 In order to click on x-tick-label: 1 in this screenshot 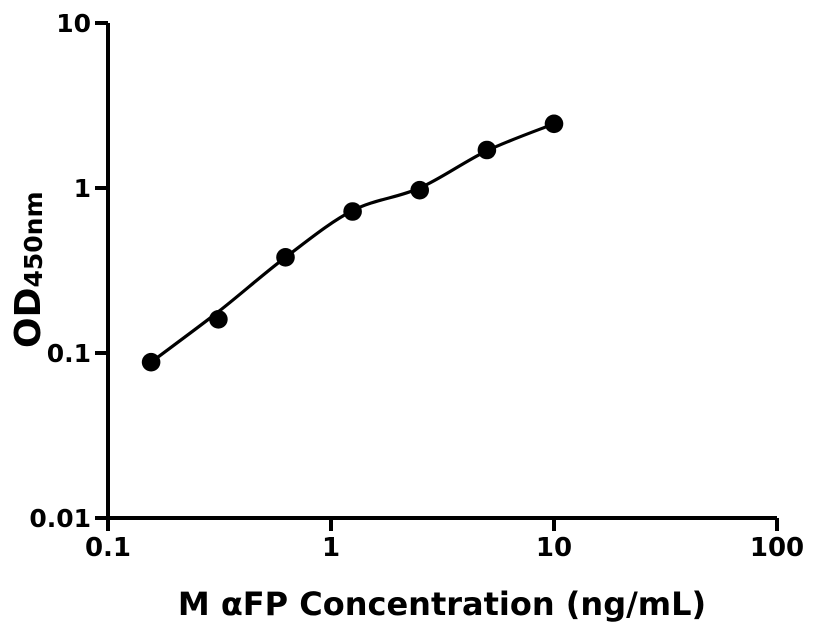, I will do `click(331, 548)`.